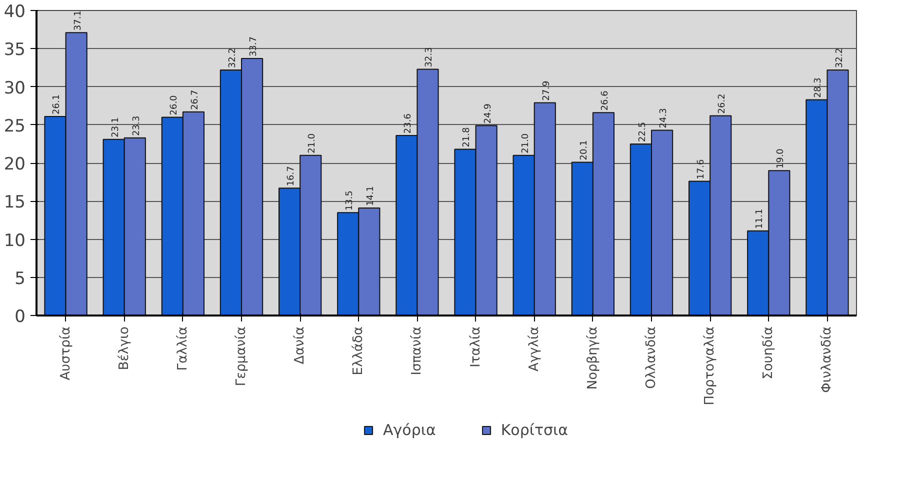  Describe the element at coordinates (476, 347) in the screenshot. I see `x-tick-label: Ιταλία` at that location.